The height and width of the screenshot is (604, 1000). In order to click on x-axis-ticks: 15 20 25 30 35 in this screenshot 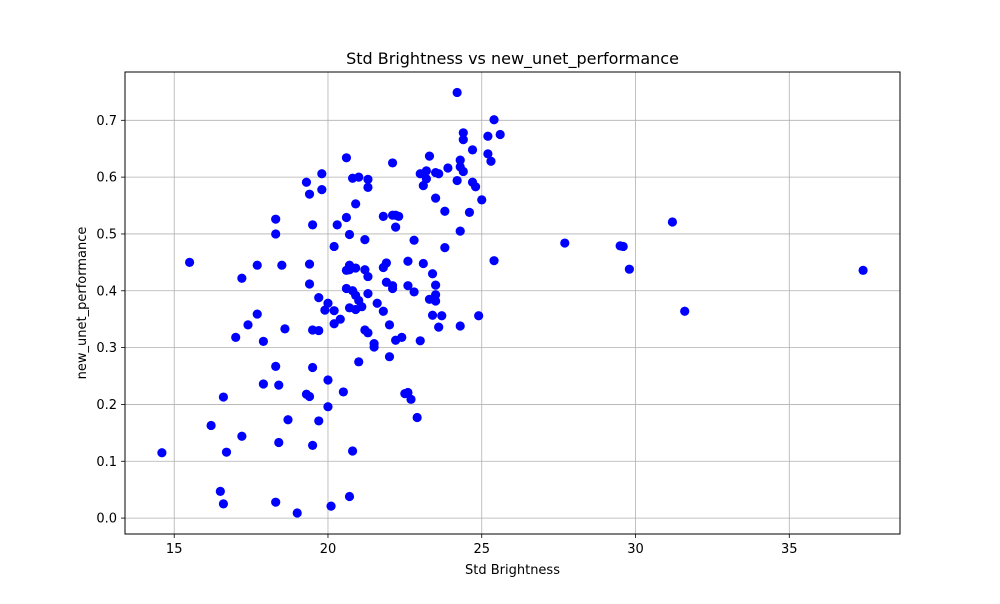, I will do `click(482, 545)`.